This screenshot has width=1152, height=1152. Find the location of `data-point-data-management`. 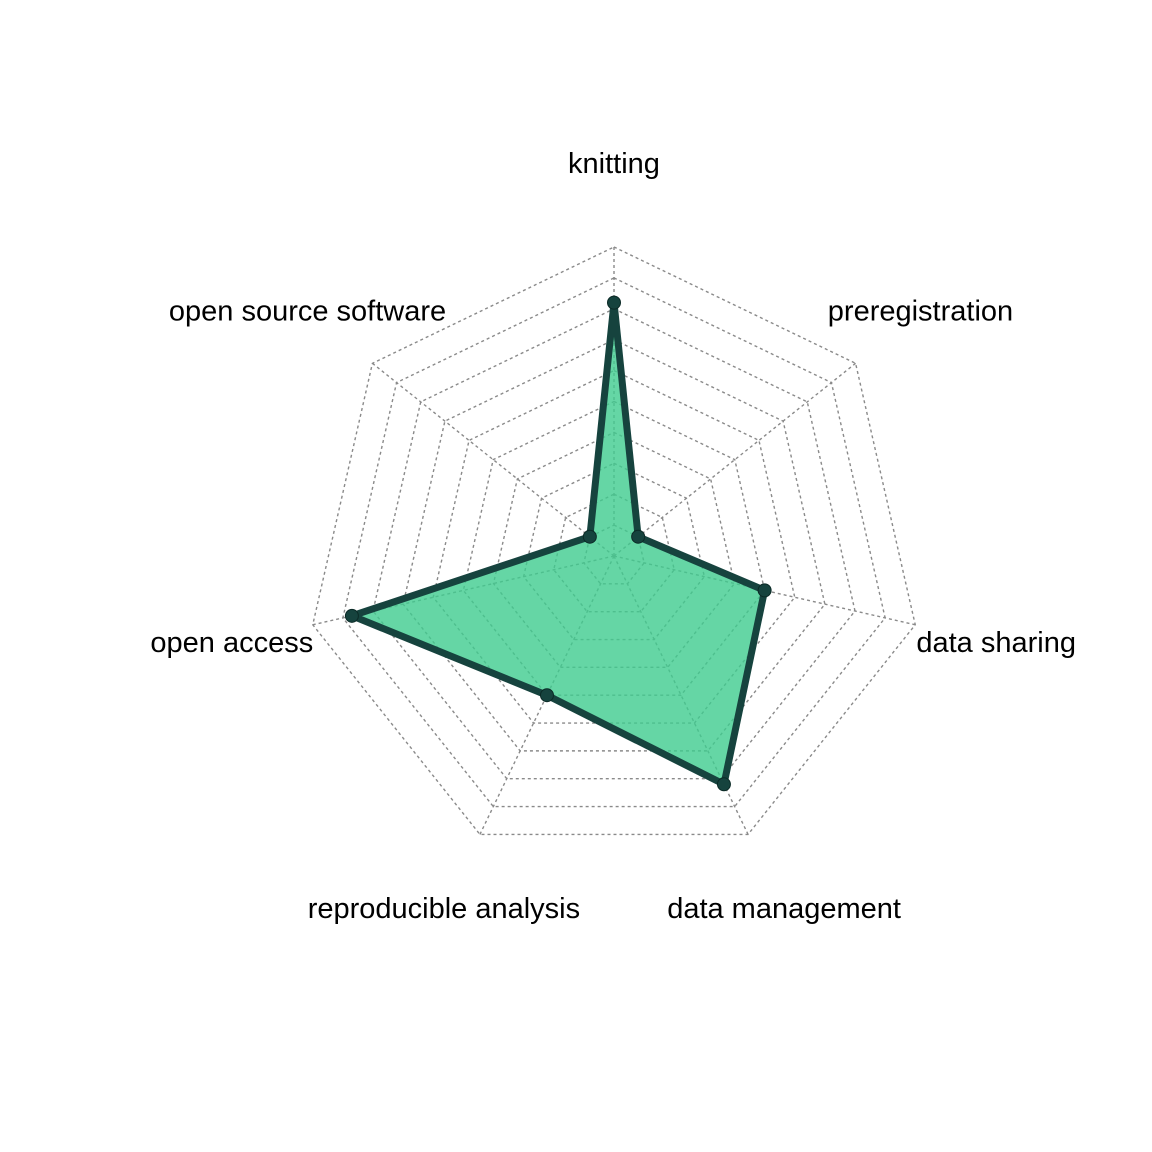

data-point-data-management is located at coordinates (723, 784).